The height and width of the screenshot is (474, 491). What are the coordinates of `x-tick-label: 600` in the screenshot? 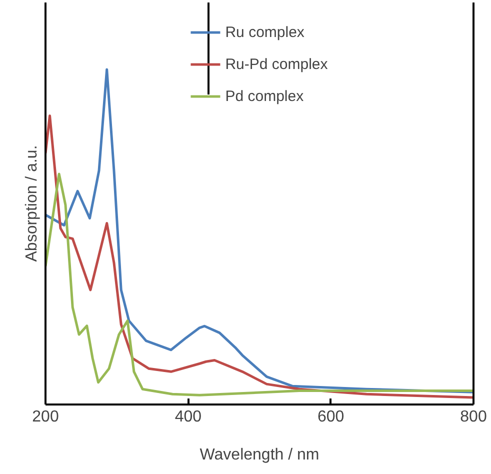 It's located at (330, 417).